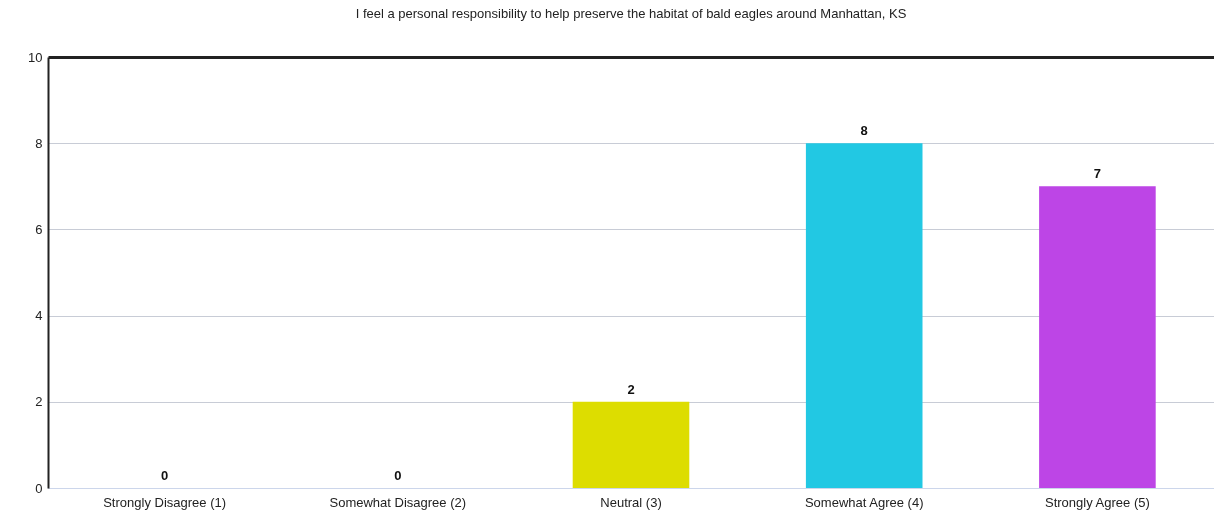 This screenshot has height=518, width=1214. I want to click on x-tick-label: Strongly Disagree (1), so click(165, 502).